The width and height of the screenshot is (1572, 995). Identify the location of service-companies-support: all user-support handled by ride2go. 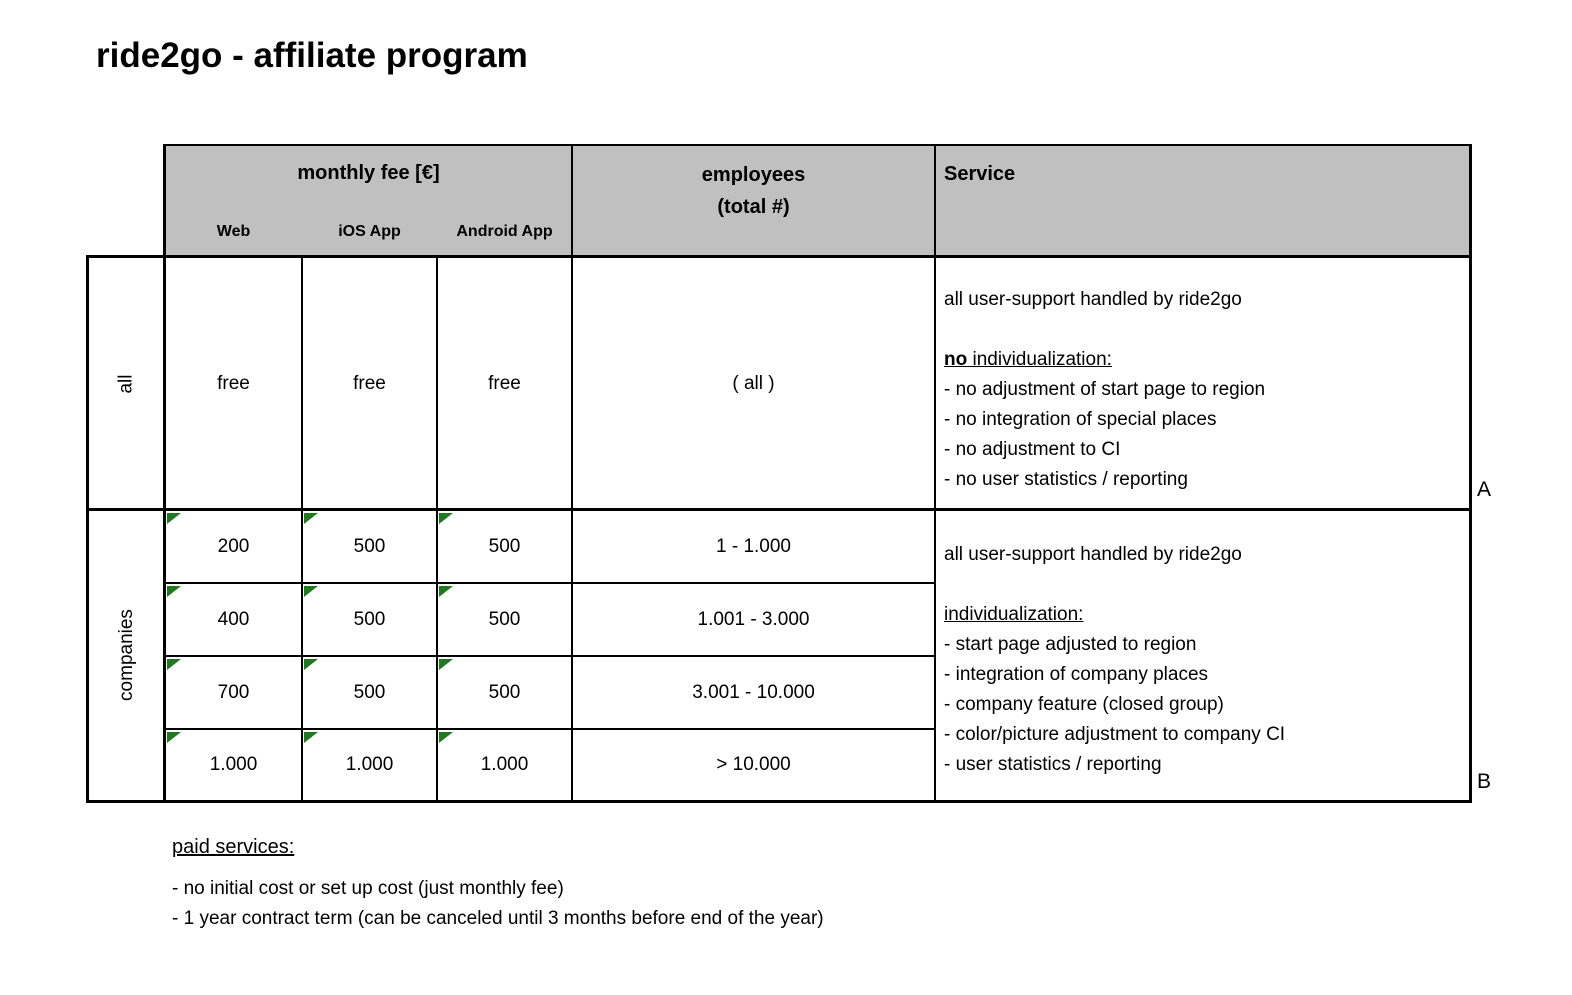
(1093, 554).